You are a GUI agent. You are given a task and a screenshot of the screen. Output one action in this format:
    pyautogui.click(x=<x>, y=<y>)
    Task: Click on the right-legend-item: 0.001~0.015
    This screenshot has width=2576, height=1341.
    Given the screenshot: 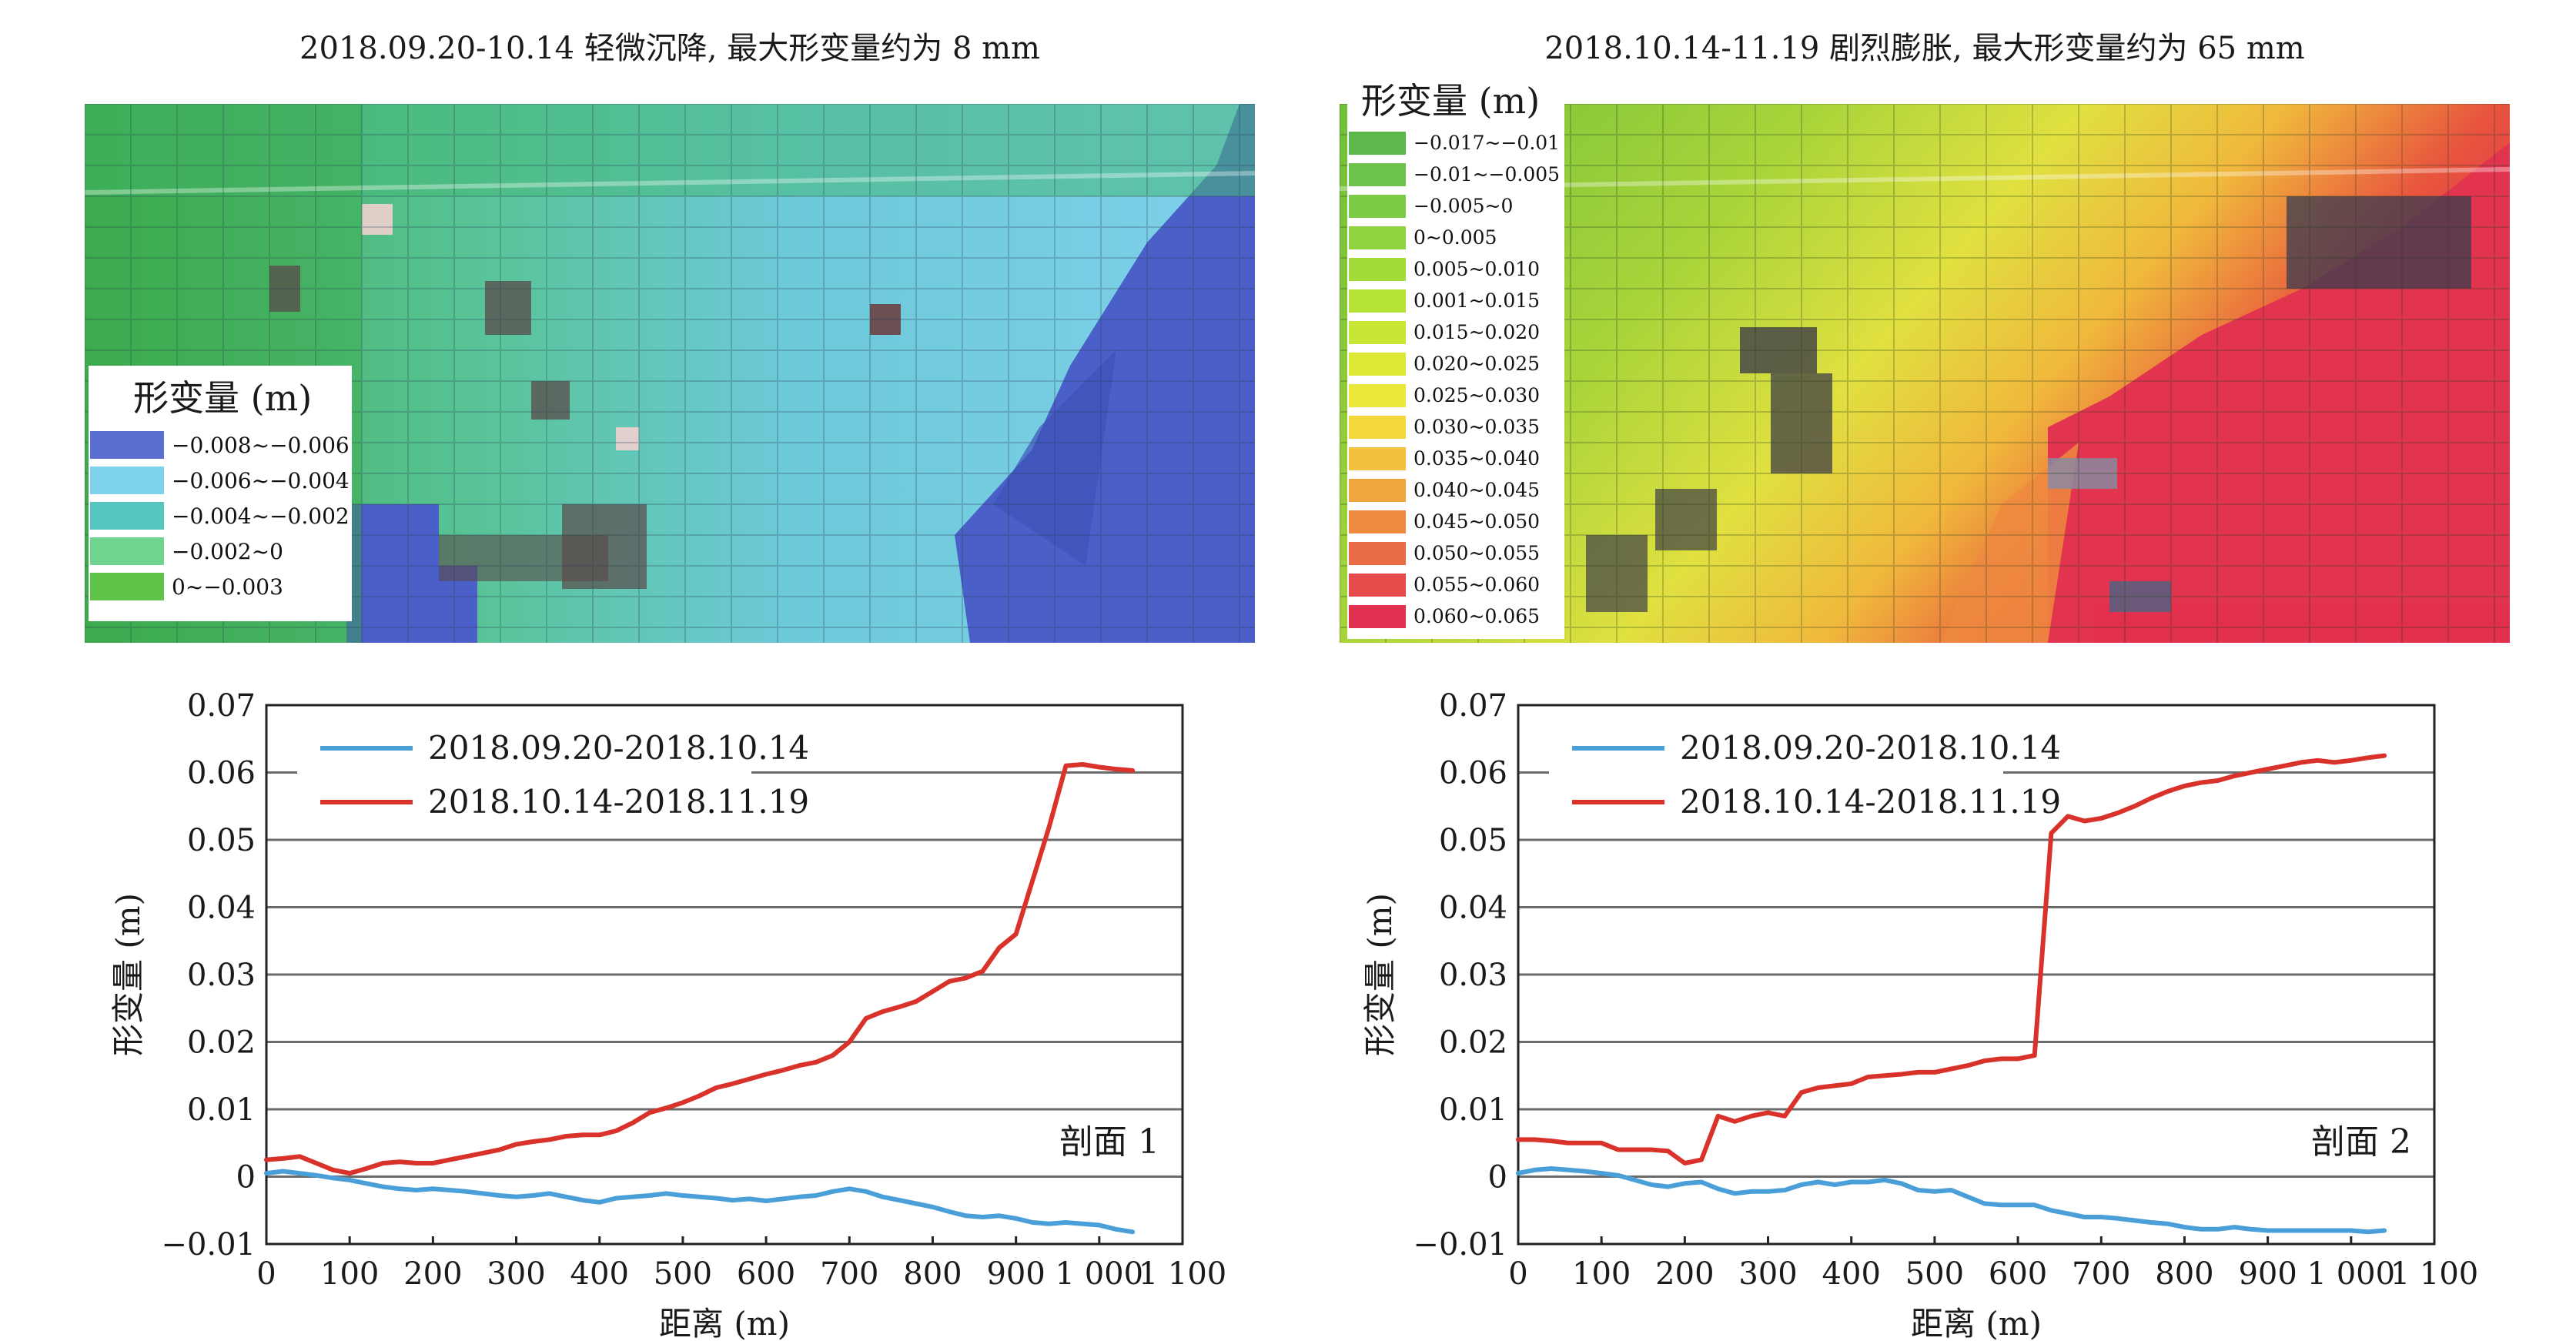 What is the action you would take?
    pyautogui.click(x=1455, y=300)
    